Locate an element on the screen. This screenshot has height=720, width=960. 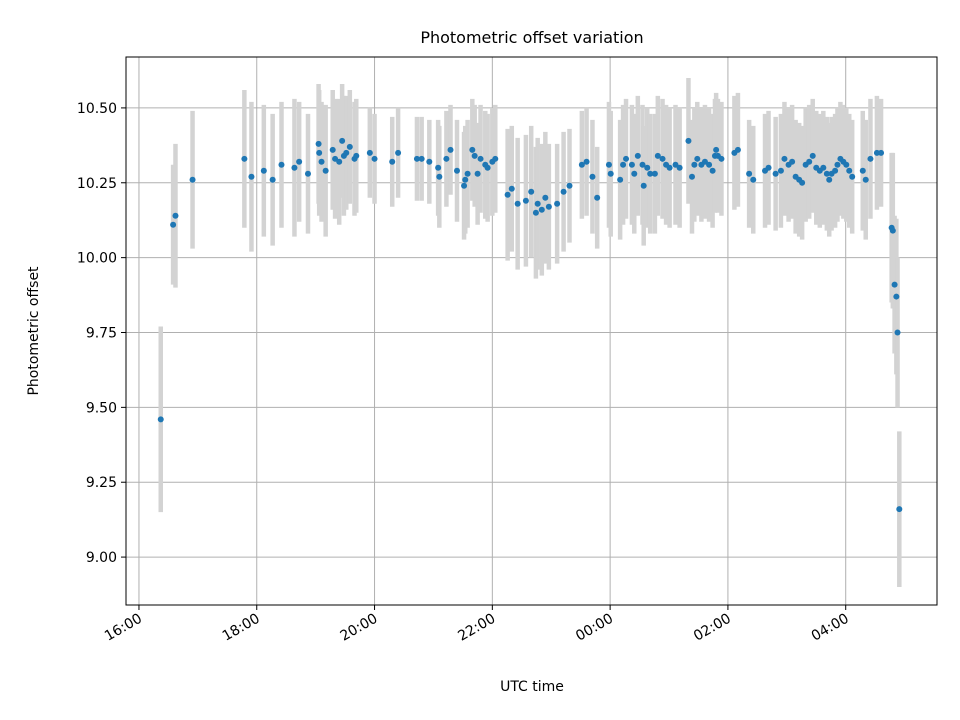
y-tick-label: 9.50 is located at coordinates (101, 408).